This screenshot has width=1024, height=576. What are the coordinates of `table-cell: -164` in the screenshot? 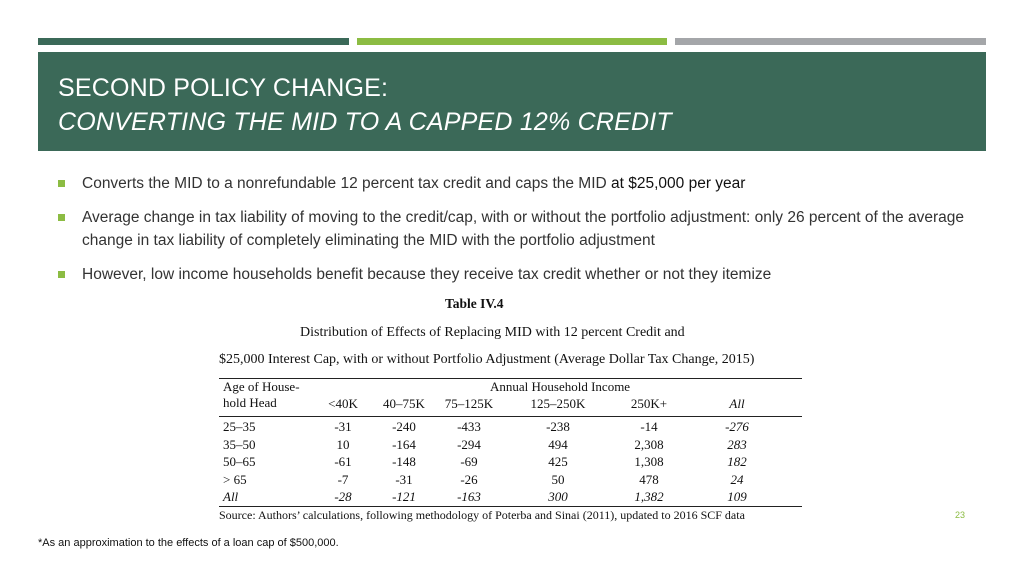 It's located at (404, 444).